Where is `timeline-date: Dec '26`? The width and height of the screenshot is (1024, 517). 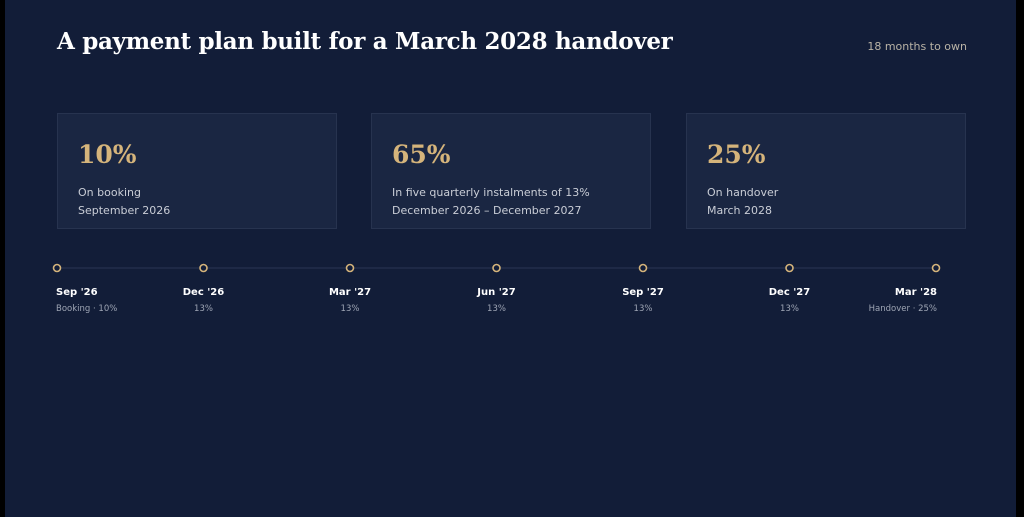
timeline-date: Dec '26 is located at coordinates (204, 292).